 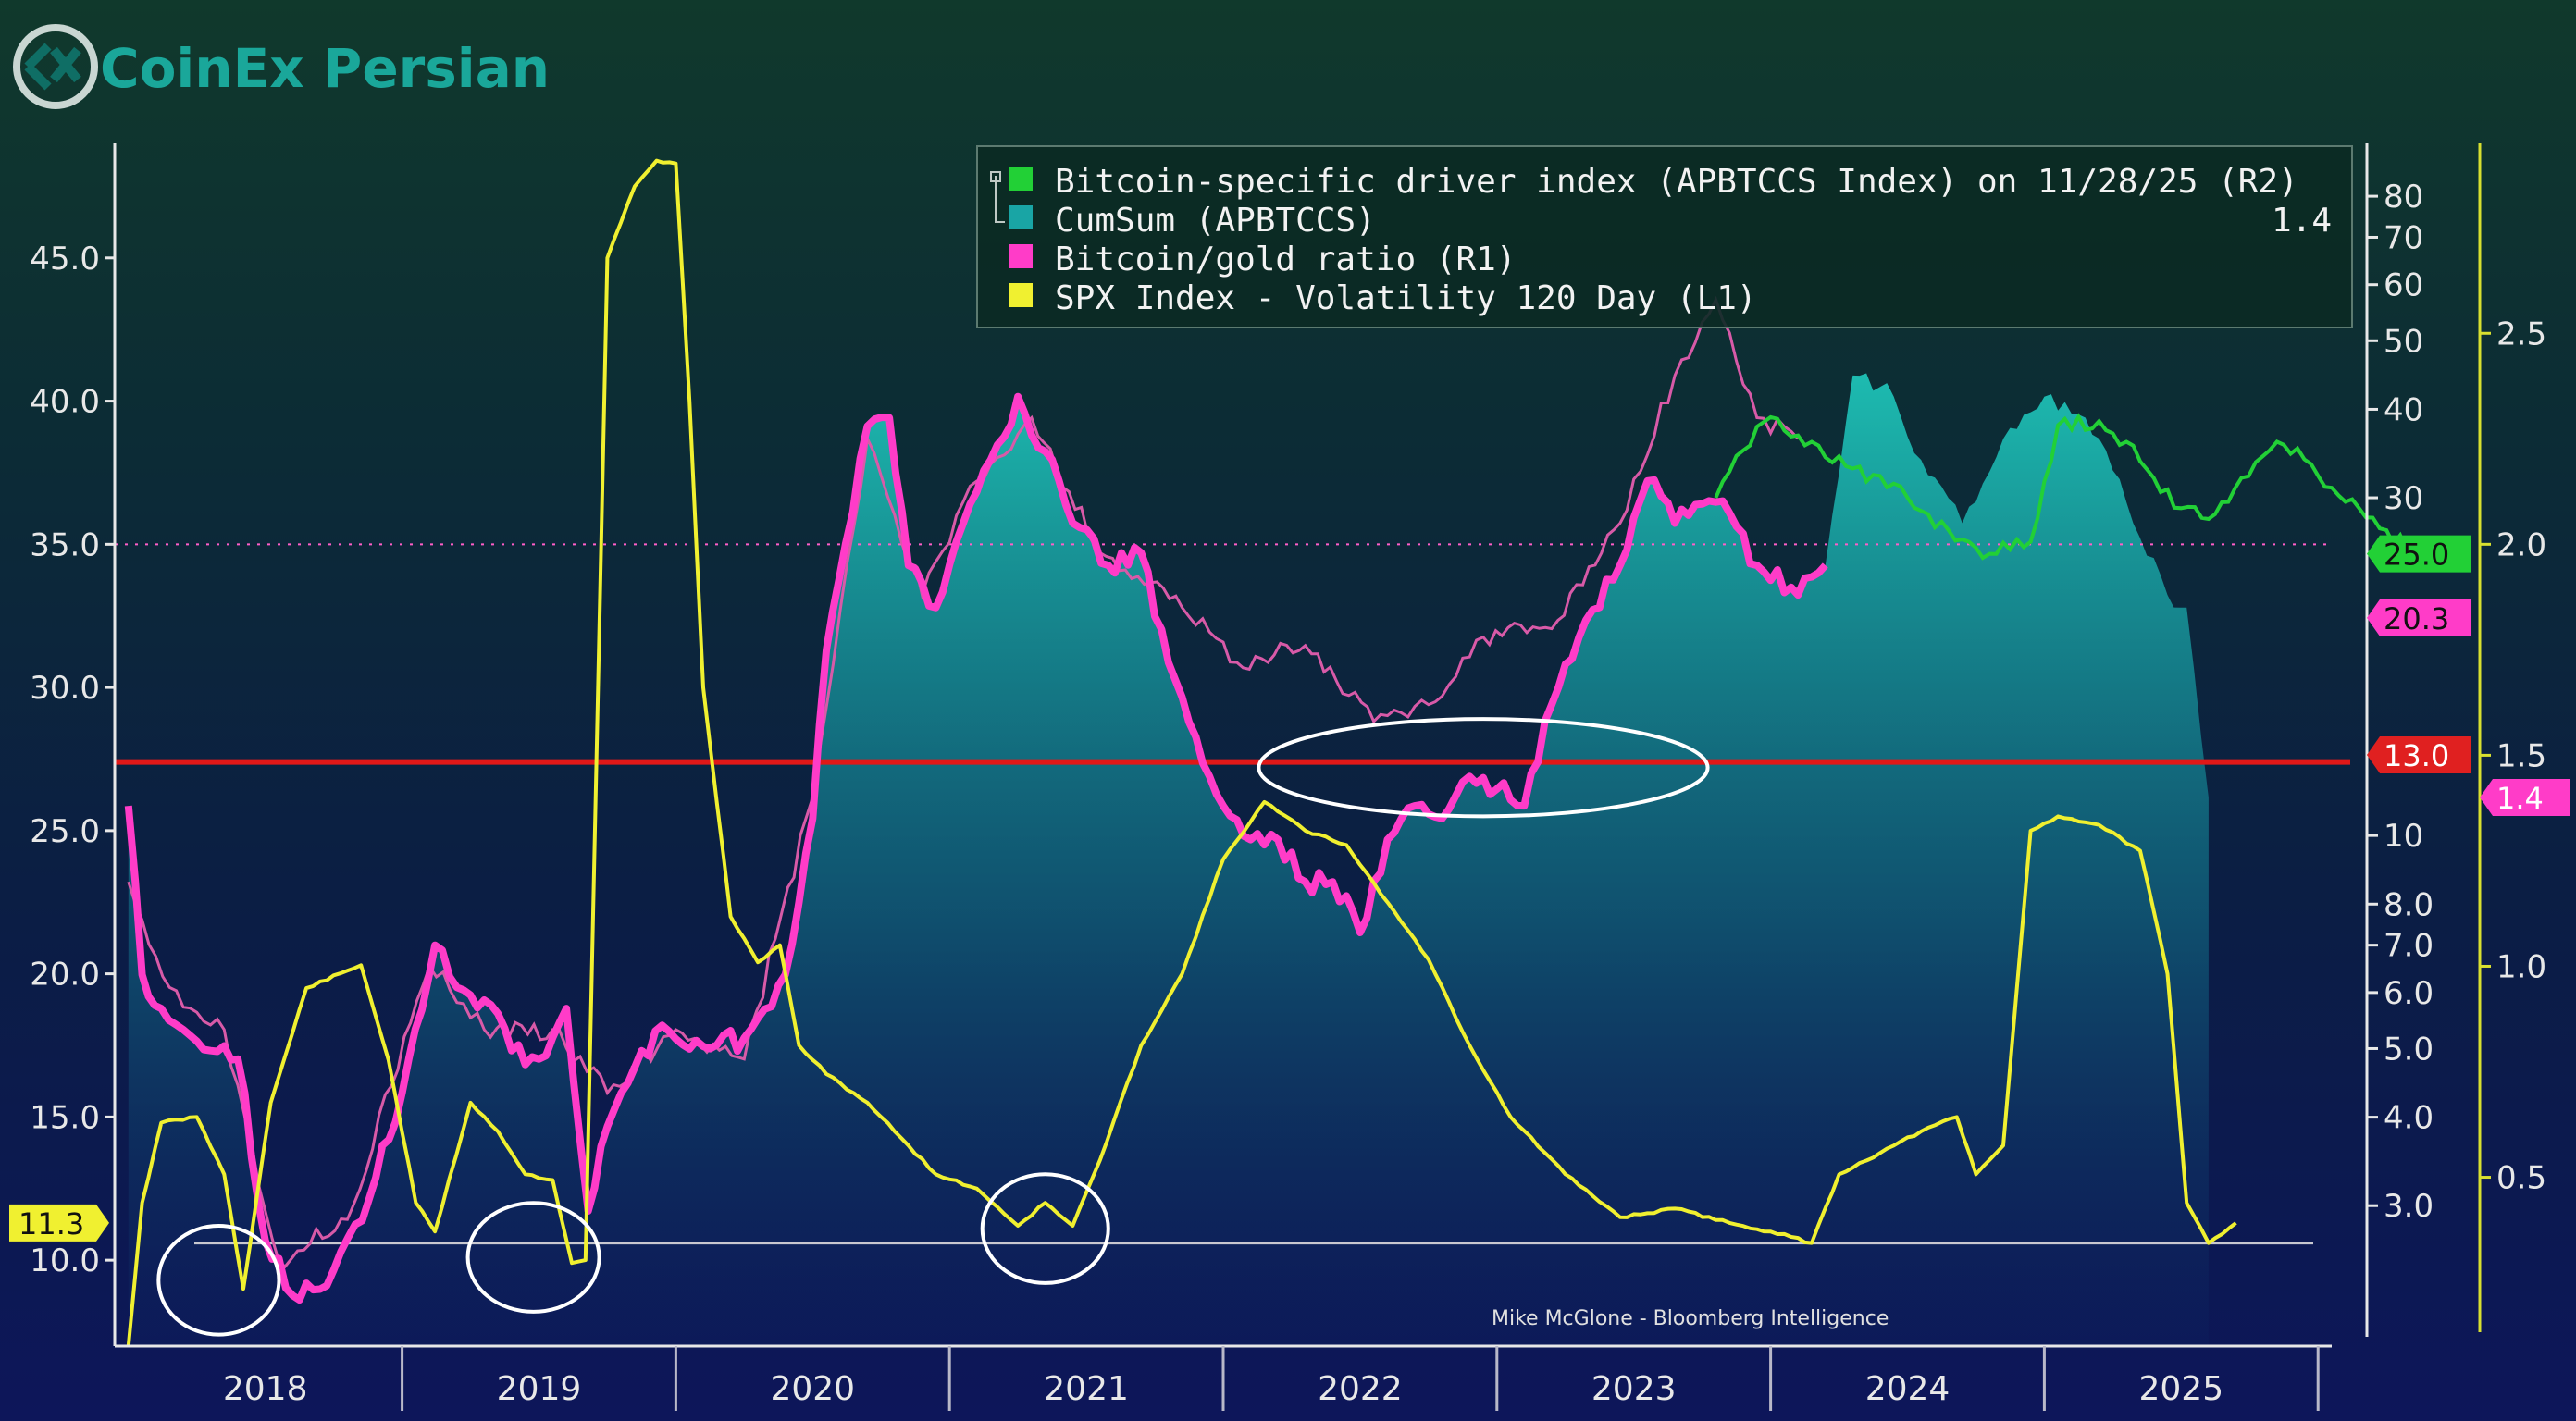 I want to click on r1-tick-label-0.5: 0.5, so click(x=2521, y=1179).